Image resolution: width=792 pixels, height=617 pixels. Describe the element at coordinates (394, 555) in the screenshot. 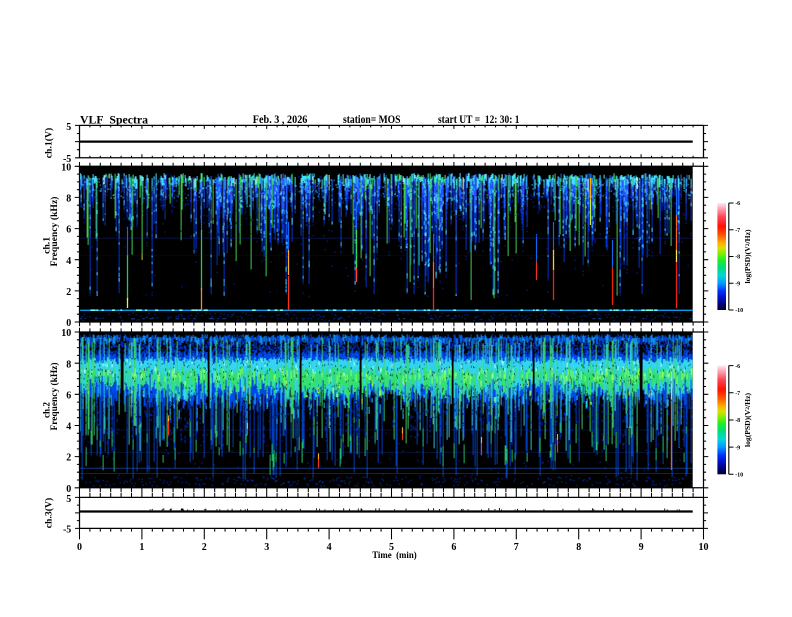

I see `svg-text: Time (min)` at that location.